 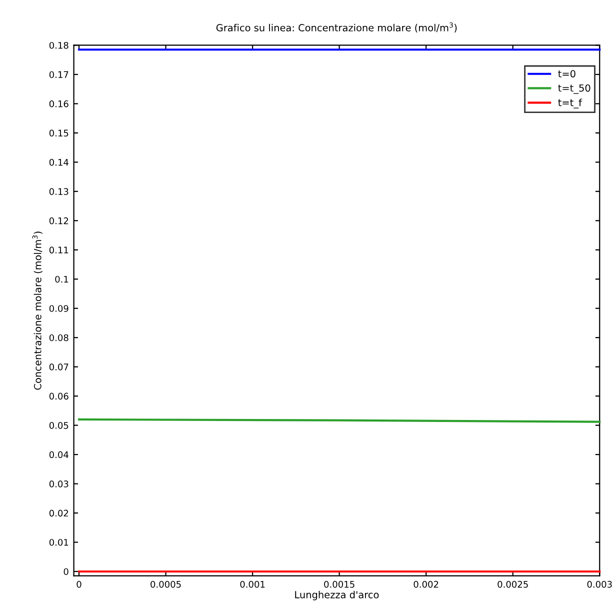 What do you see at coordinates (599, 584) in the screenshot?
I see `x-tick-label: 0.003` at bounding box center [599, 584].